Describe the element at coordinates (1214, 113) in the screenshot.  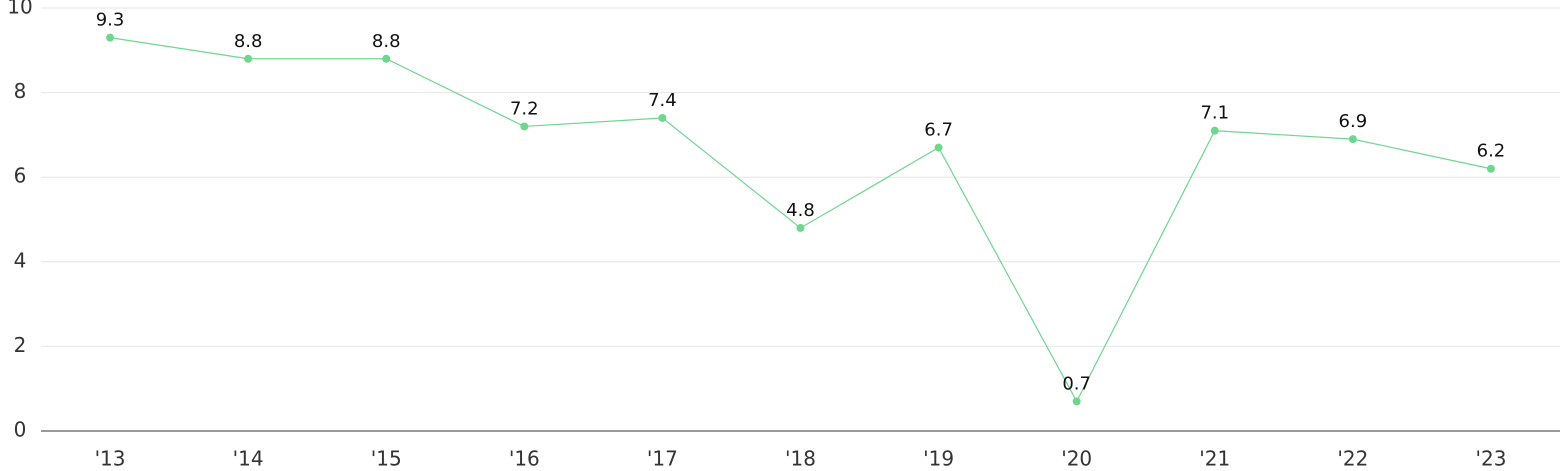
I see `data-label: 7.1` at that location.